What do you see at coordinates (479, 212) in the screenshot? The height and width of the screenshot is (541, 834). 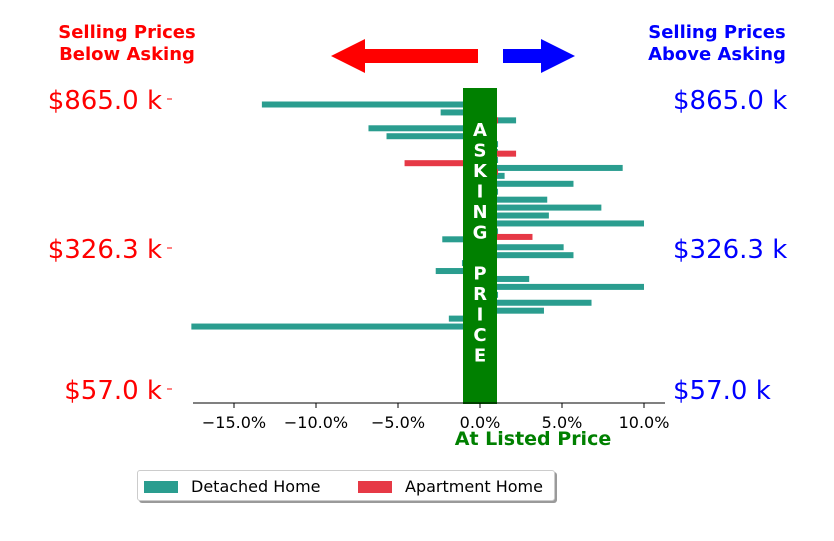 I see `band-letter: N` at bounding box center [479, 212].